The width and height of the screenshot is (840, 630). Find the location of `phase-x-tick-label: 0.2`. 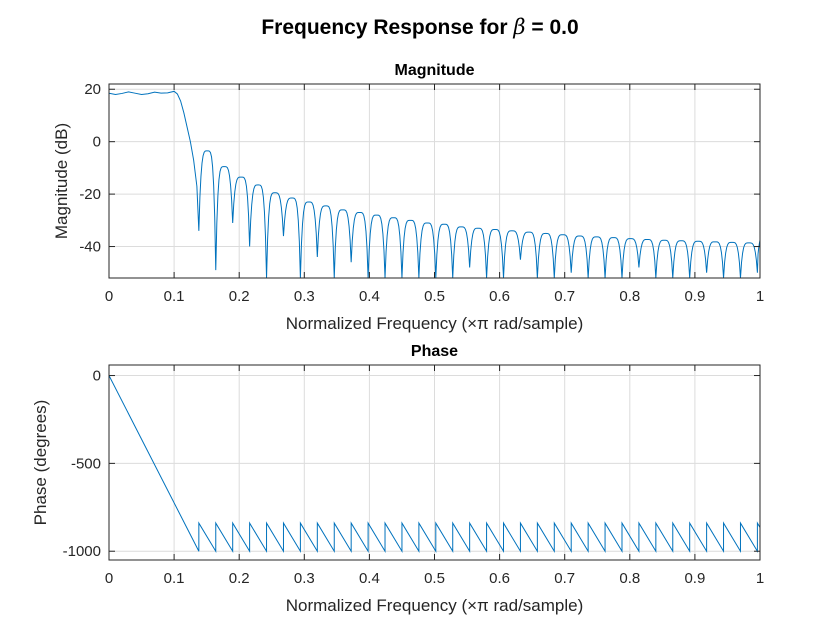

phase-x-tick-label: 0.2 is located at coordinates (239, 578).